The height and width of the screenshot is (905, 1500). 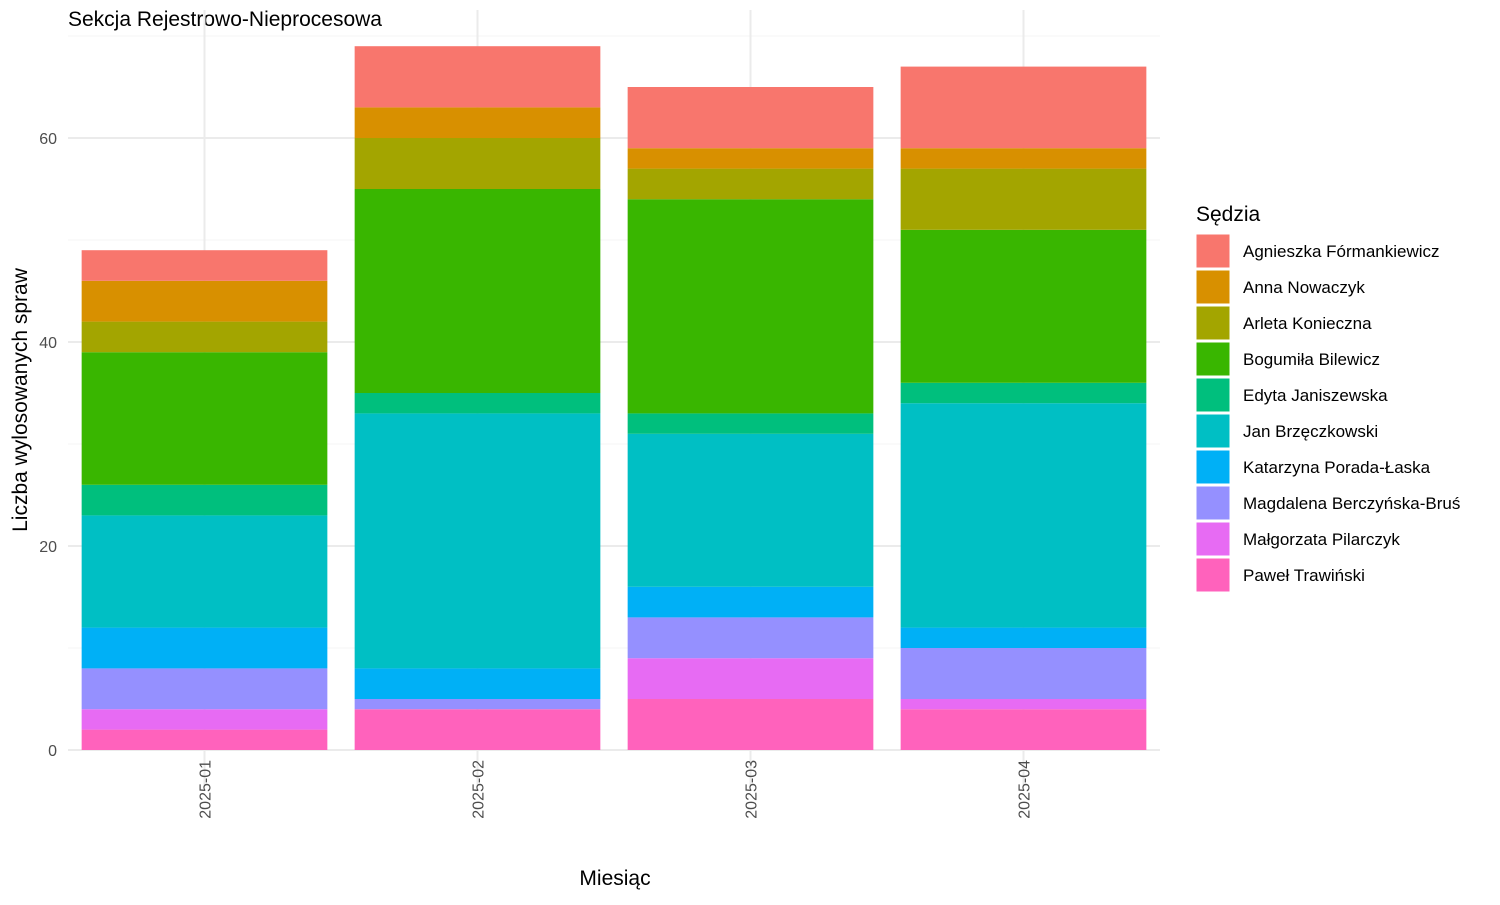 What do you see at coordinates (1337, 467) in the screenshot?
I see `legend-label: Katarzyna Porada-Łaska` at bounding box center [1337, 467].